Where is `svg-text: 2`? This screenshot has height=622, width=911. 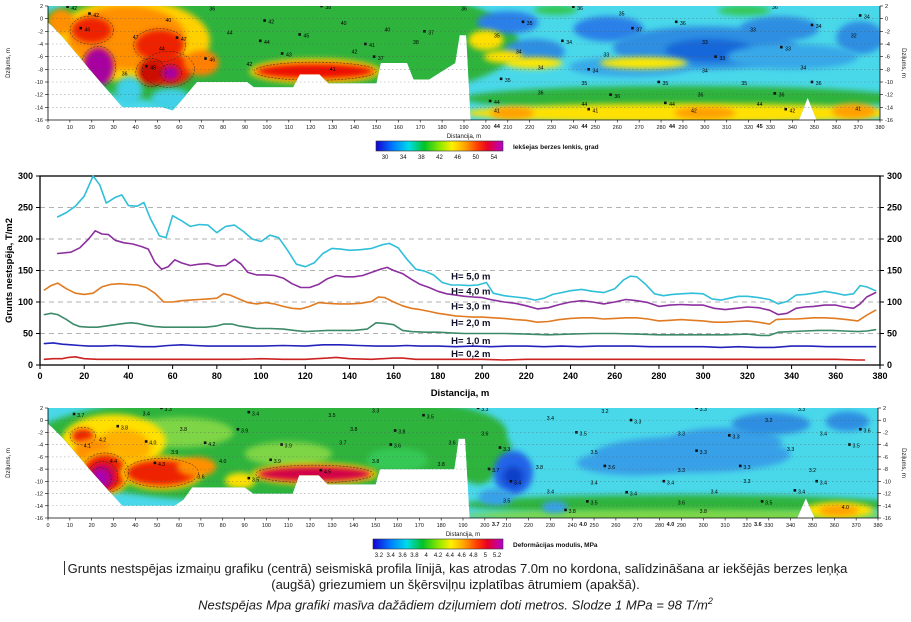
svg-text: 2 is located at coordinates (41, 409).